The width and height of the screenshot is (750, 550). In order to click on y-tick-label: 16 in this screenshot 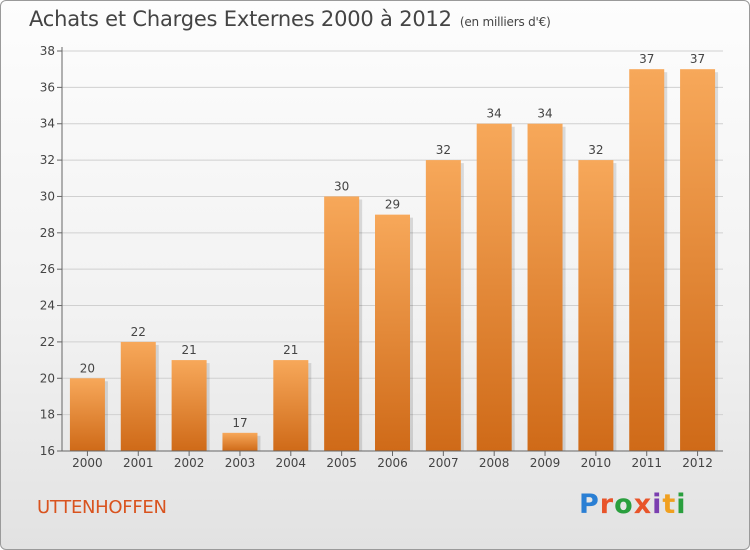, I will do `click(47, 451)`.